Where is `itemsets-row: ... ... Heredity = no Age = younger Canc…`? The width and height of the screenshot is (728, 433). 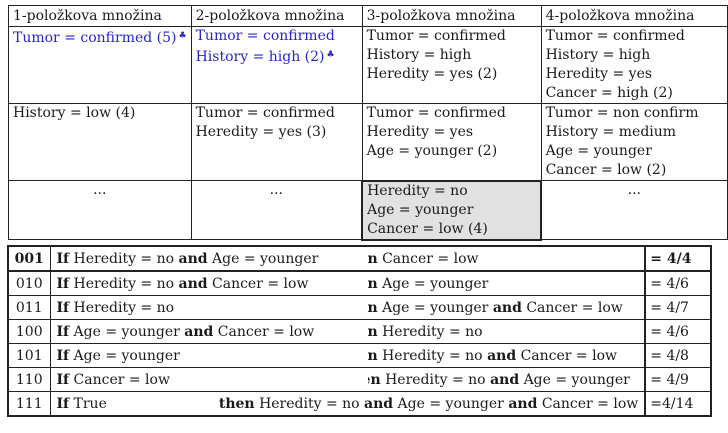 itemsets-row: ... ... Heredity = no Age = younger Canc… is located at coordinates (368, 210).